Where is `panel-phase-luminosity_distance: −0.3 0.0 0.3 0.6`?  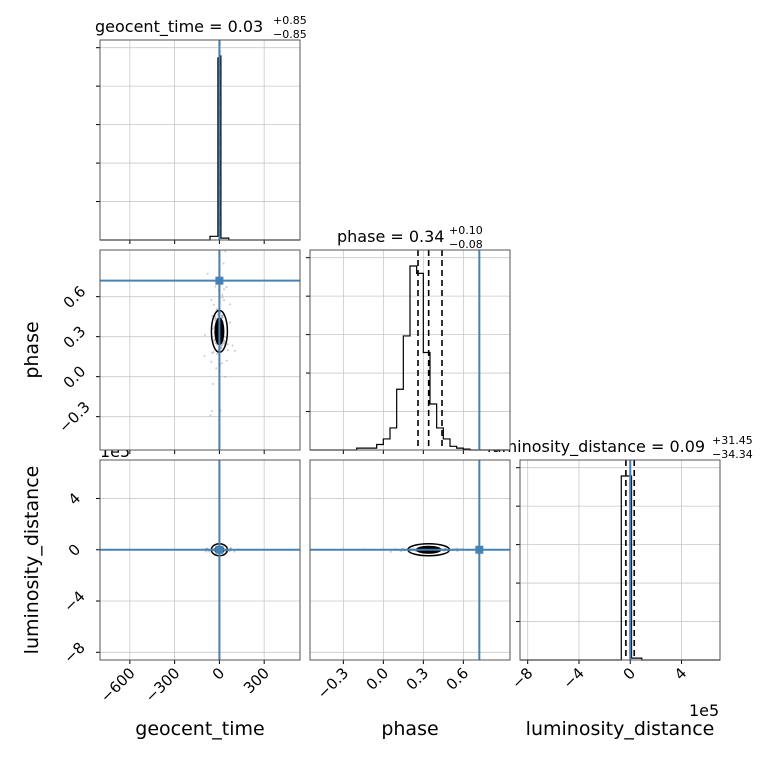
panel-phase-luminosity_distance: −0.3 0.0 0.3 0.6 is located at coordinates (410, 581).